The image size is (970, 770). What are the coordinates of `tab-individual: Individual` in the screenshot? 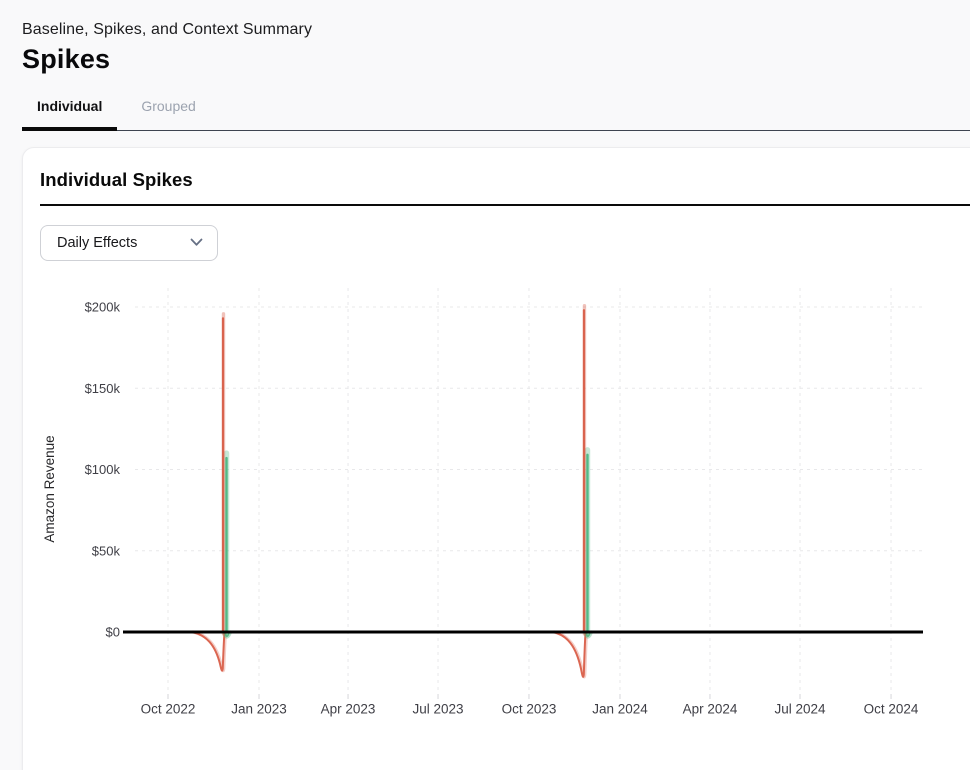 It's located at (70, 110).